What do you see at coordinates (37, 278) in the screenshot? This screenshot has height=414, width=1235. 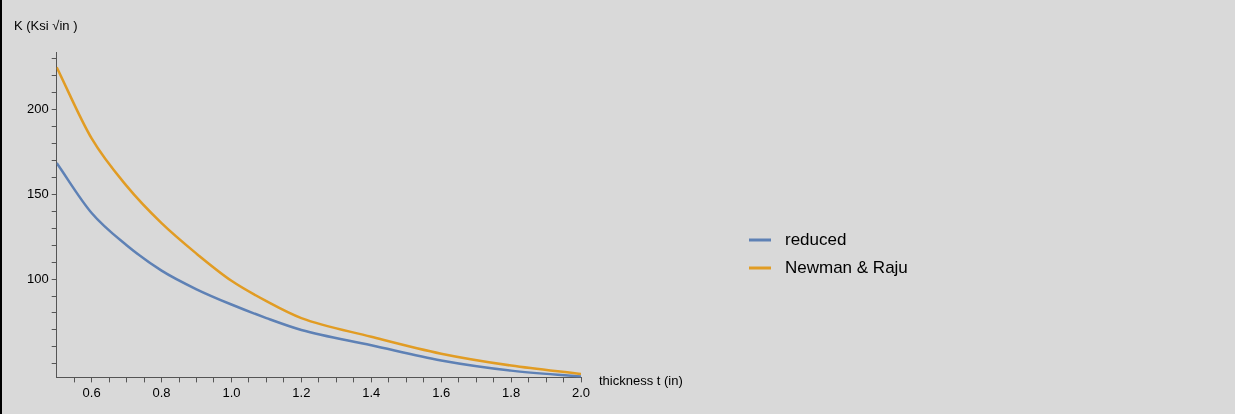 I see `y-tick-label: 100` at bounding box center [37, 278].